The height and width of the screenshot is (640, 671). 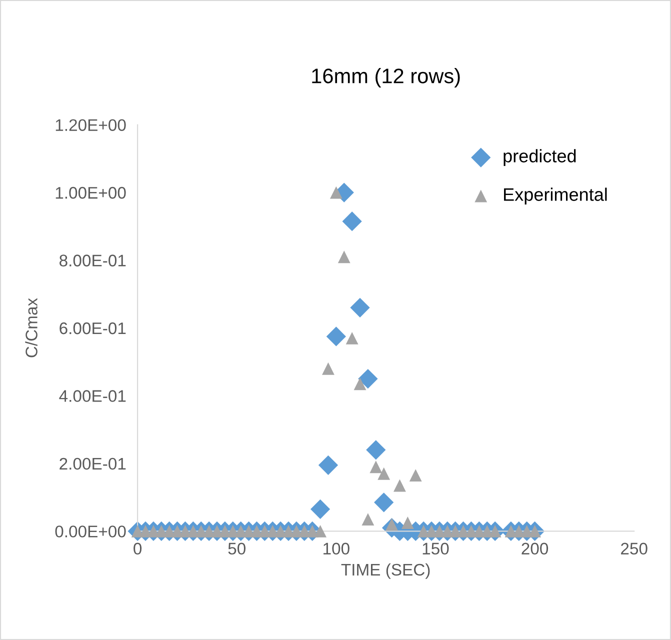 What do you see at coordinates (92, 396) in the screenshot?
I see `y-tick-label: 4.00E-01` at bounding box center [92, 396].